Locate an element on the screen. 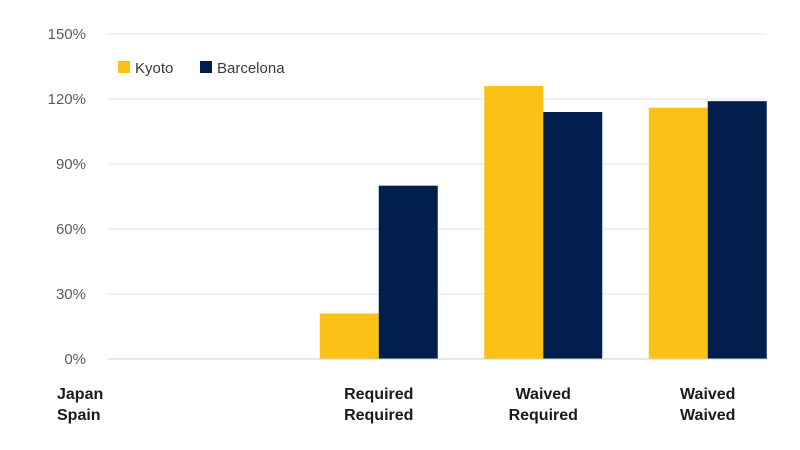 This screenshot has height=450, width=800. y-tick-label: 150% is located at coordinates (67, 34).